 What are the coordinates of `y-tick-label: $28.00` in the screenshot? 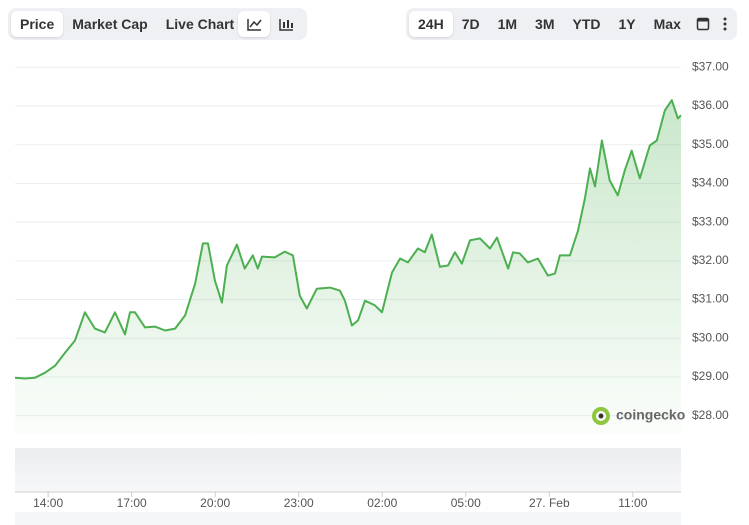 It's located at (710, 415).